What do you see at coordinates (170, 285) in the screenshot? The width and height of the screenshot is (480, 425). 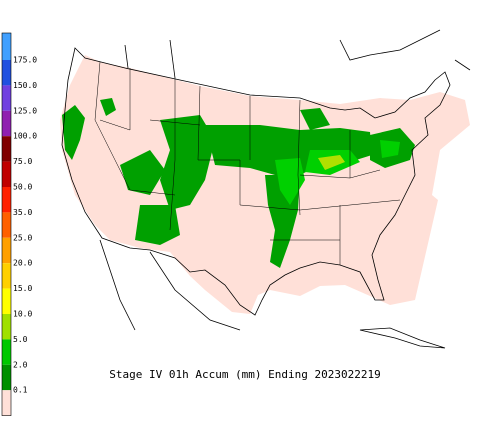 I see `mexico-outline` at bounding box center [170, 285].